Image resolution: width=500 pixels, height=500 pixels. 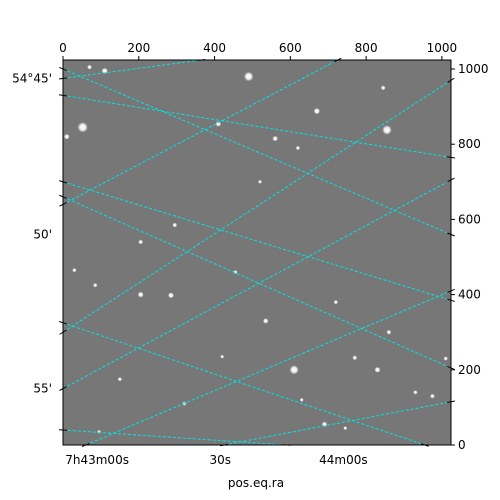 I want to click on y-tick-label-4: 800, so click(x=469, y=144).